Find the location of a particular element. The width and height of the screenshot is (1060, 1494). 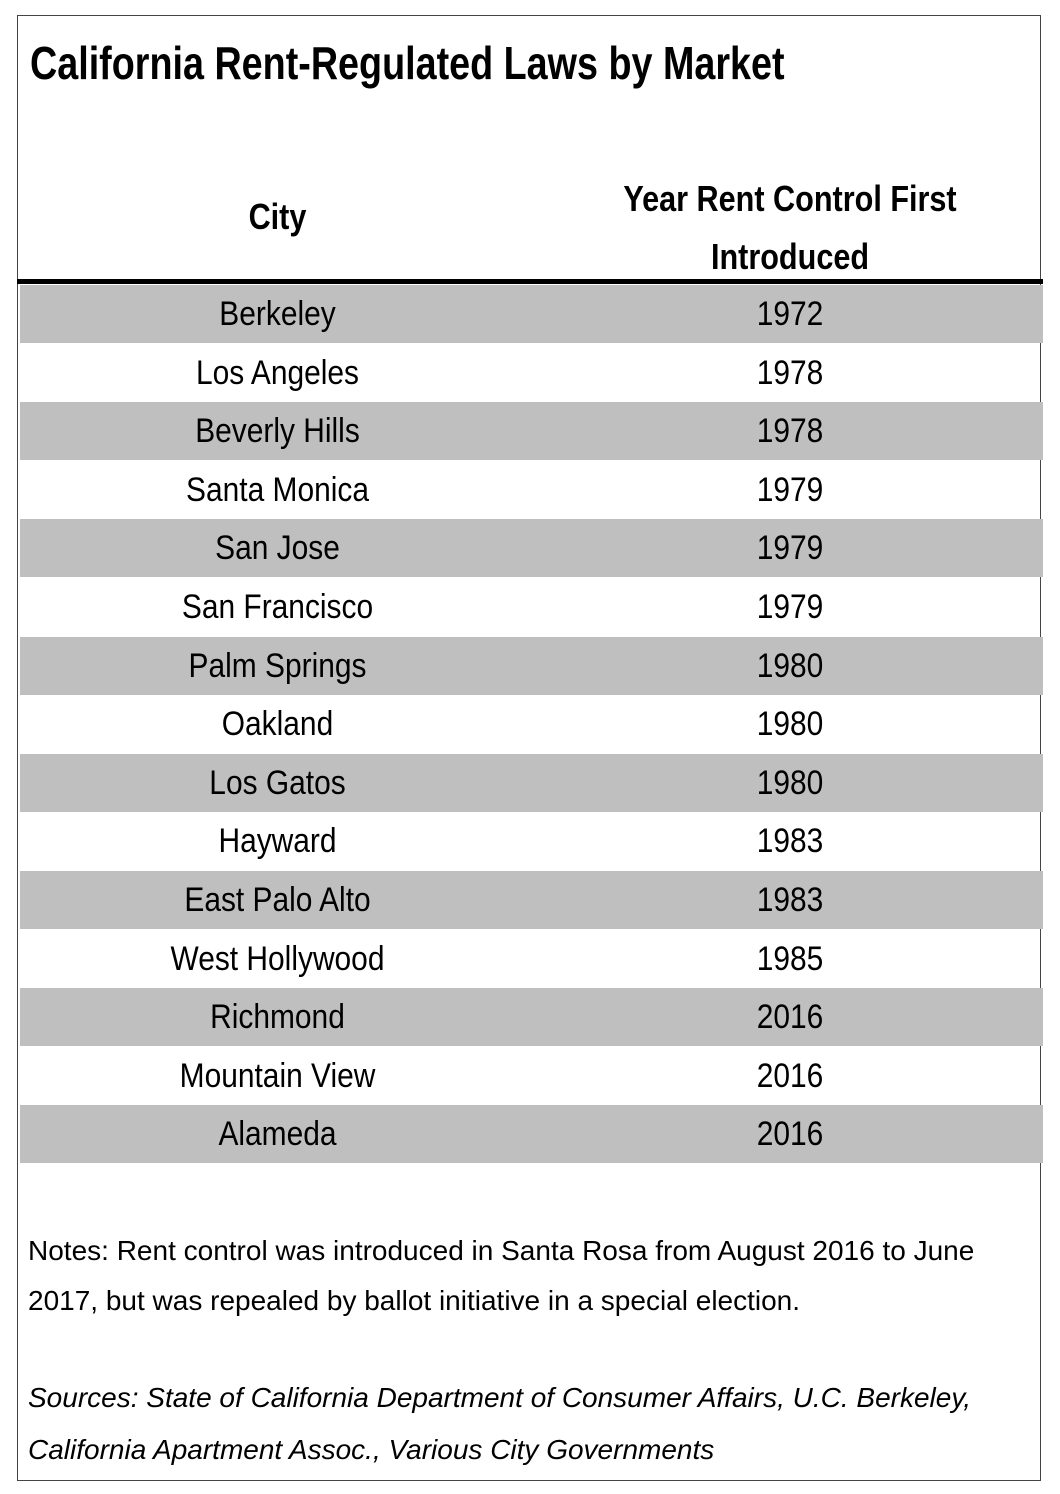

table-row: Santa Monica 1979 is located at coordinates (531, 490).